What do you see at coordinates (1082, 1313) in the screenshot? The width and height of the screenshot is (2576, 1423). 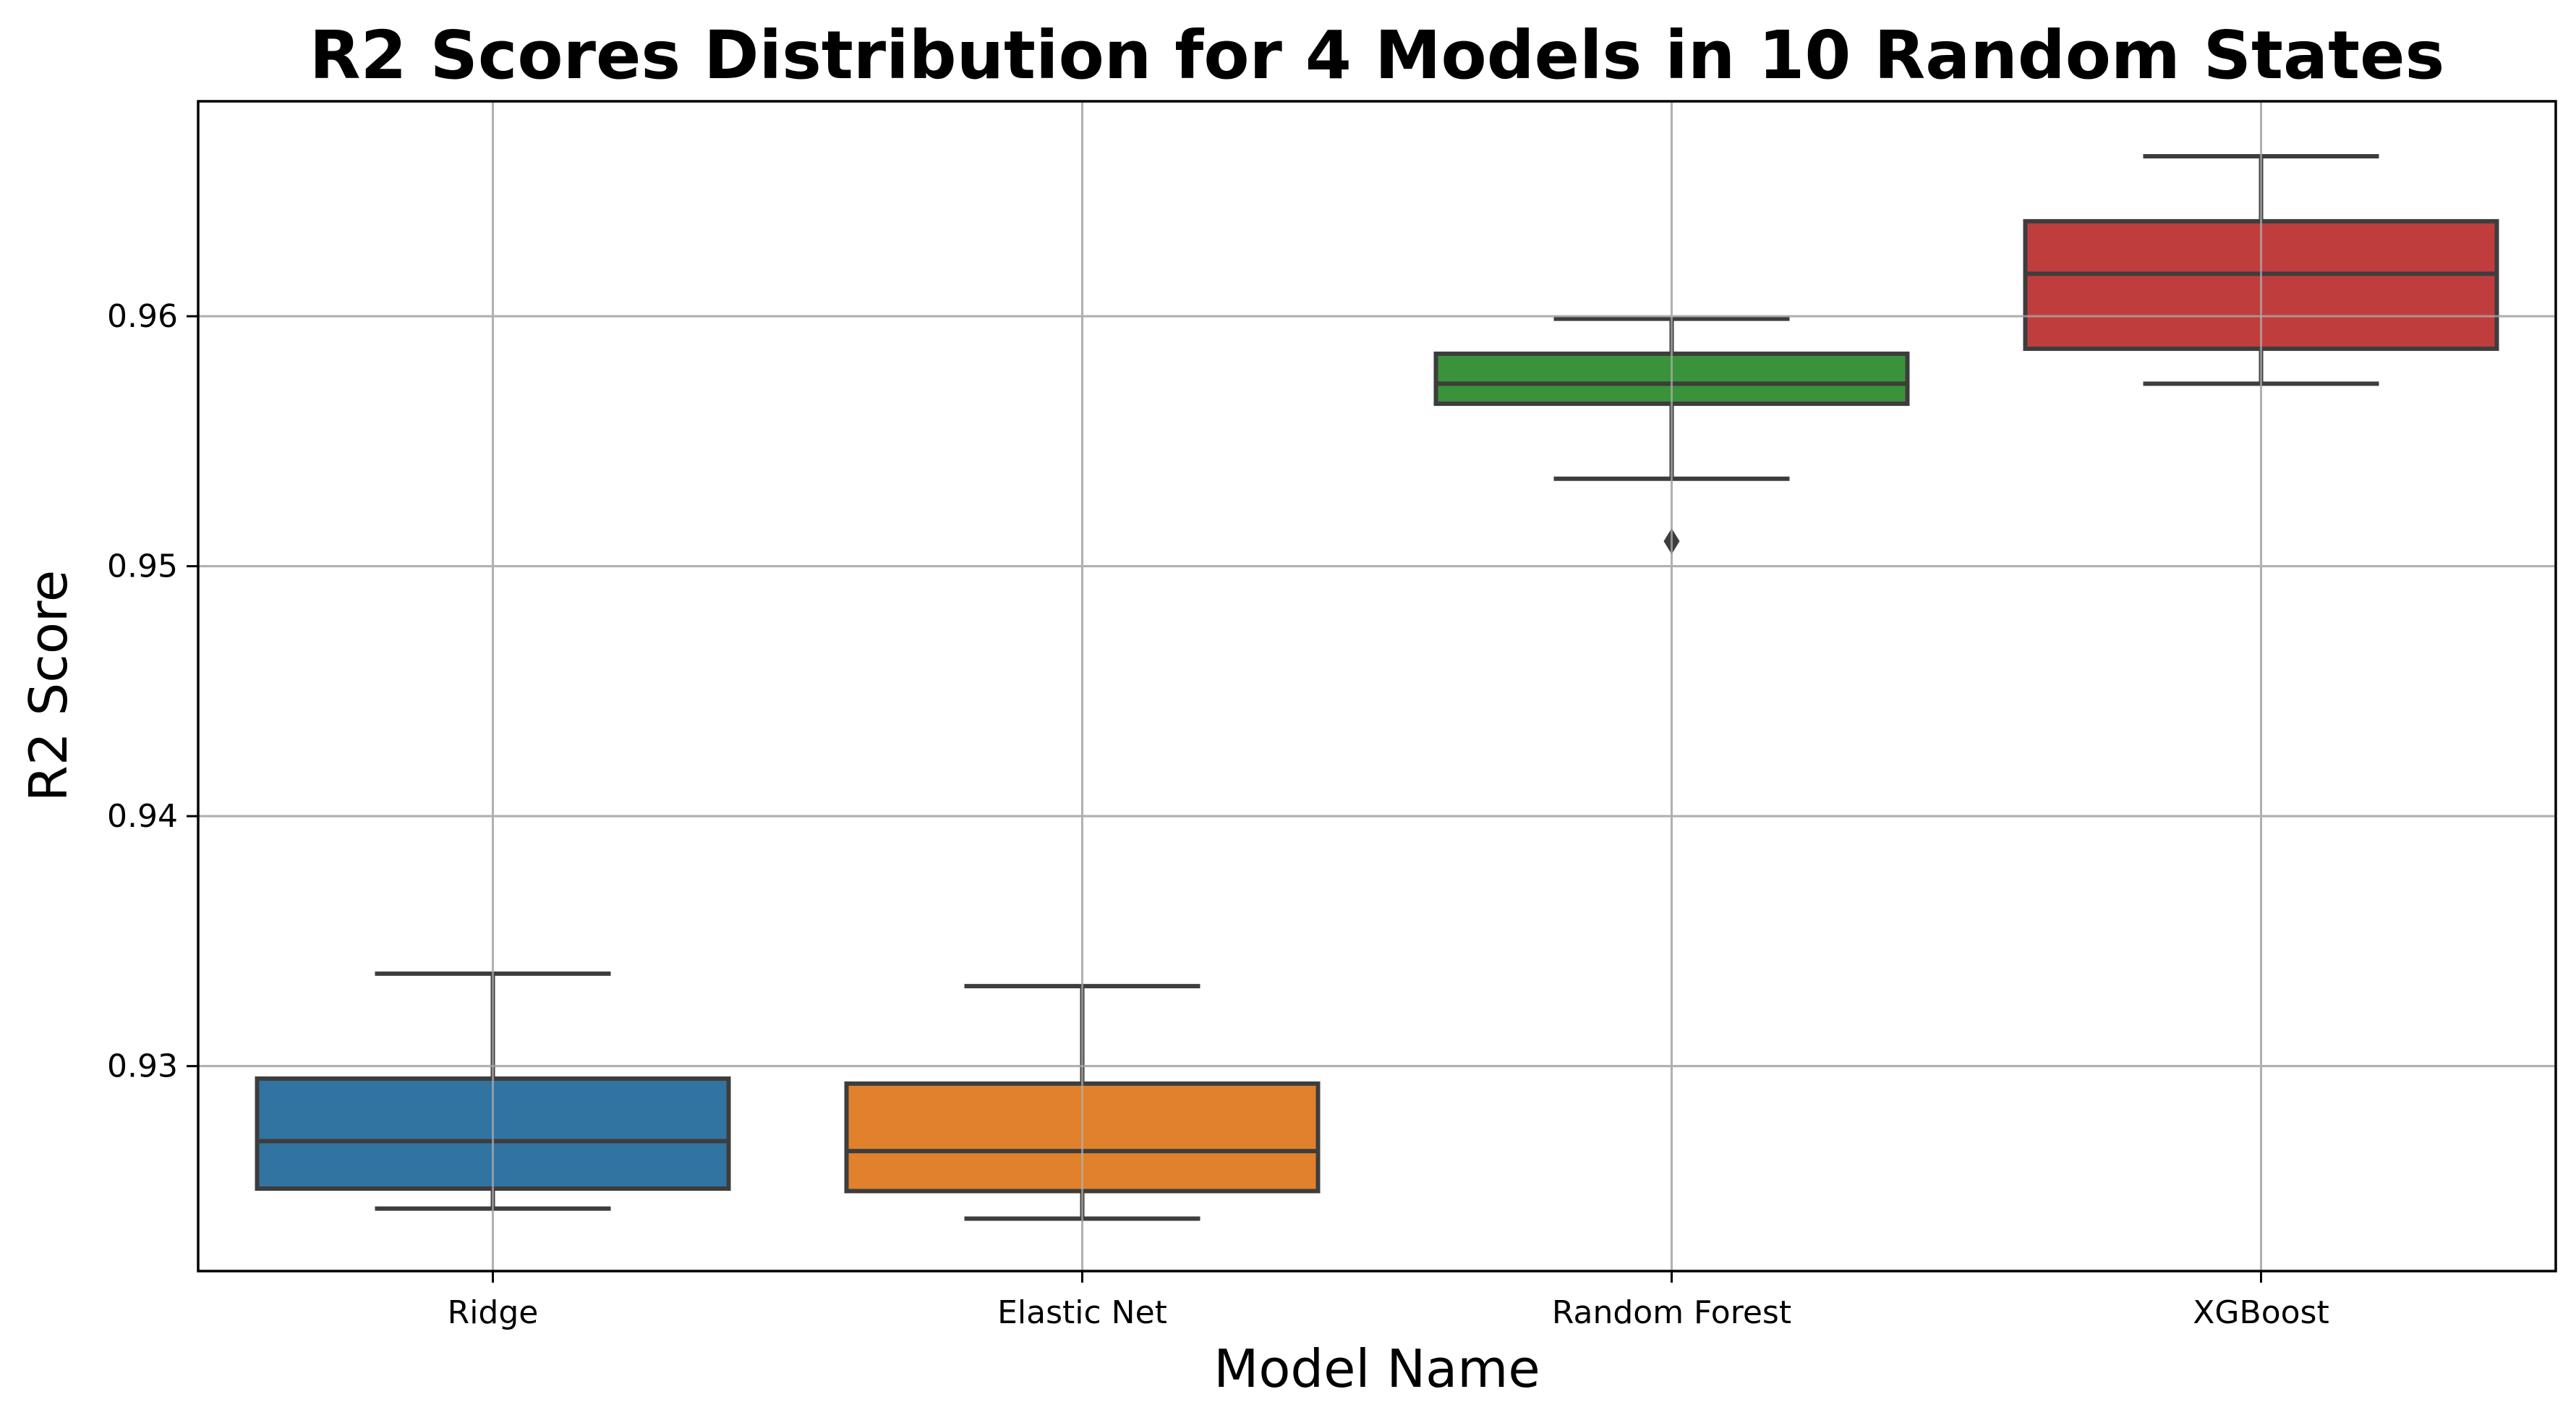 I see `x-tick-label: Elastic Net` at bounding box center [1082, 1313].